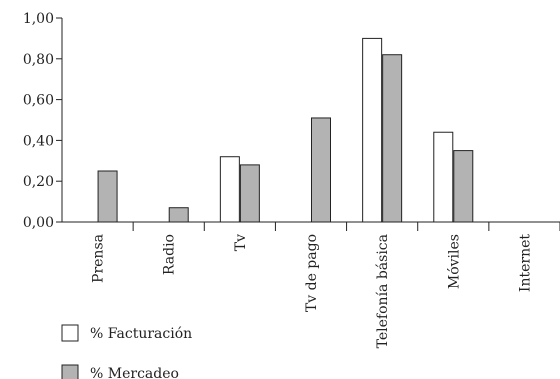 The width and height of the screenshot is (560, 379). Describe the element at coordinates (38, 223) in the screenshot. I see `y-tick-label: 0,00` at that location.